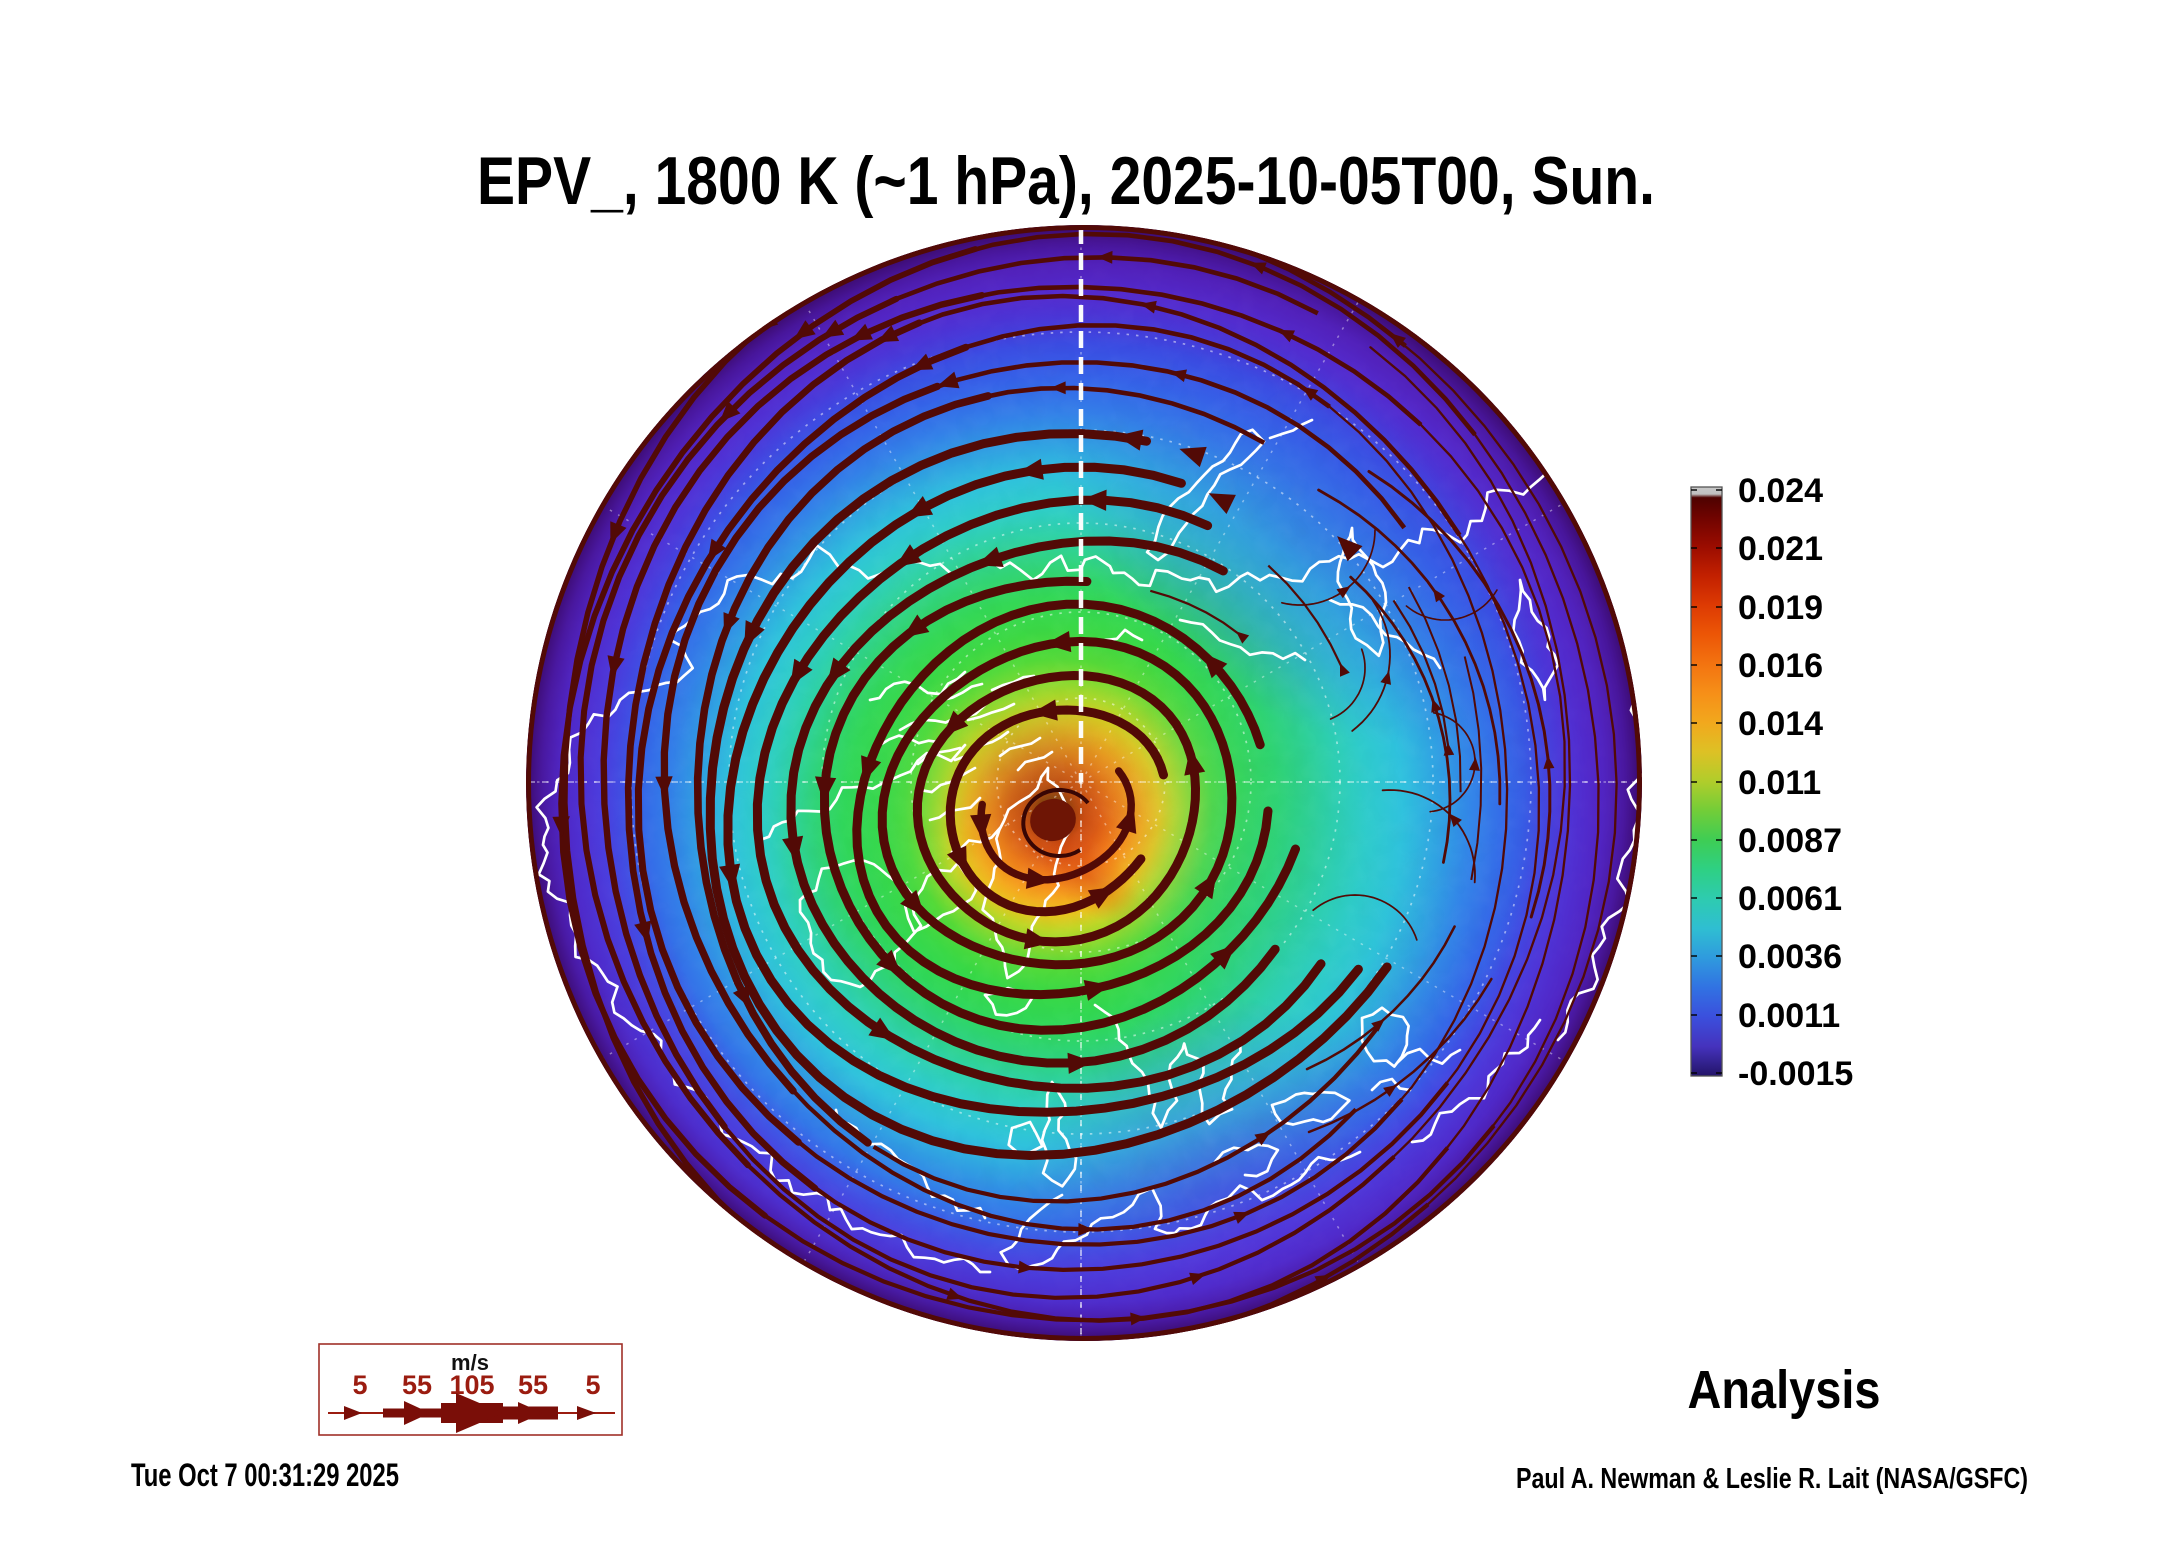  What do you see at coordinates (1790, 899) in the screenshot?
I see `svg-text: 0.0061` at bounding box center [1790, 899].